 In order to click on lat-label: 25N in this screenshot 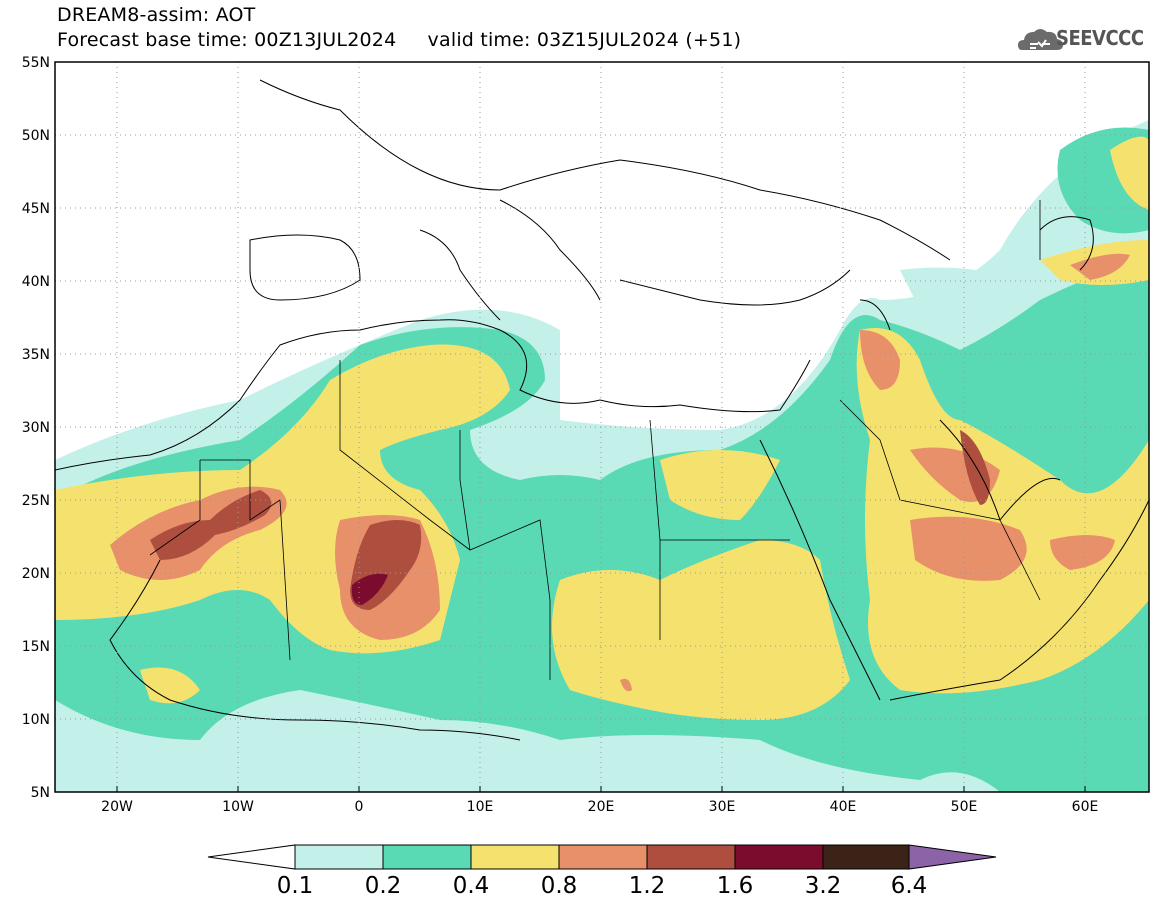, I will do `click(36, 501)`.